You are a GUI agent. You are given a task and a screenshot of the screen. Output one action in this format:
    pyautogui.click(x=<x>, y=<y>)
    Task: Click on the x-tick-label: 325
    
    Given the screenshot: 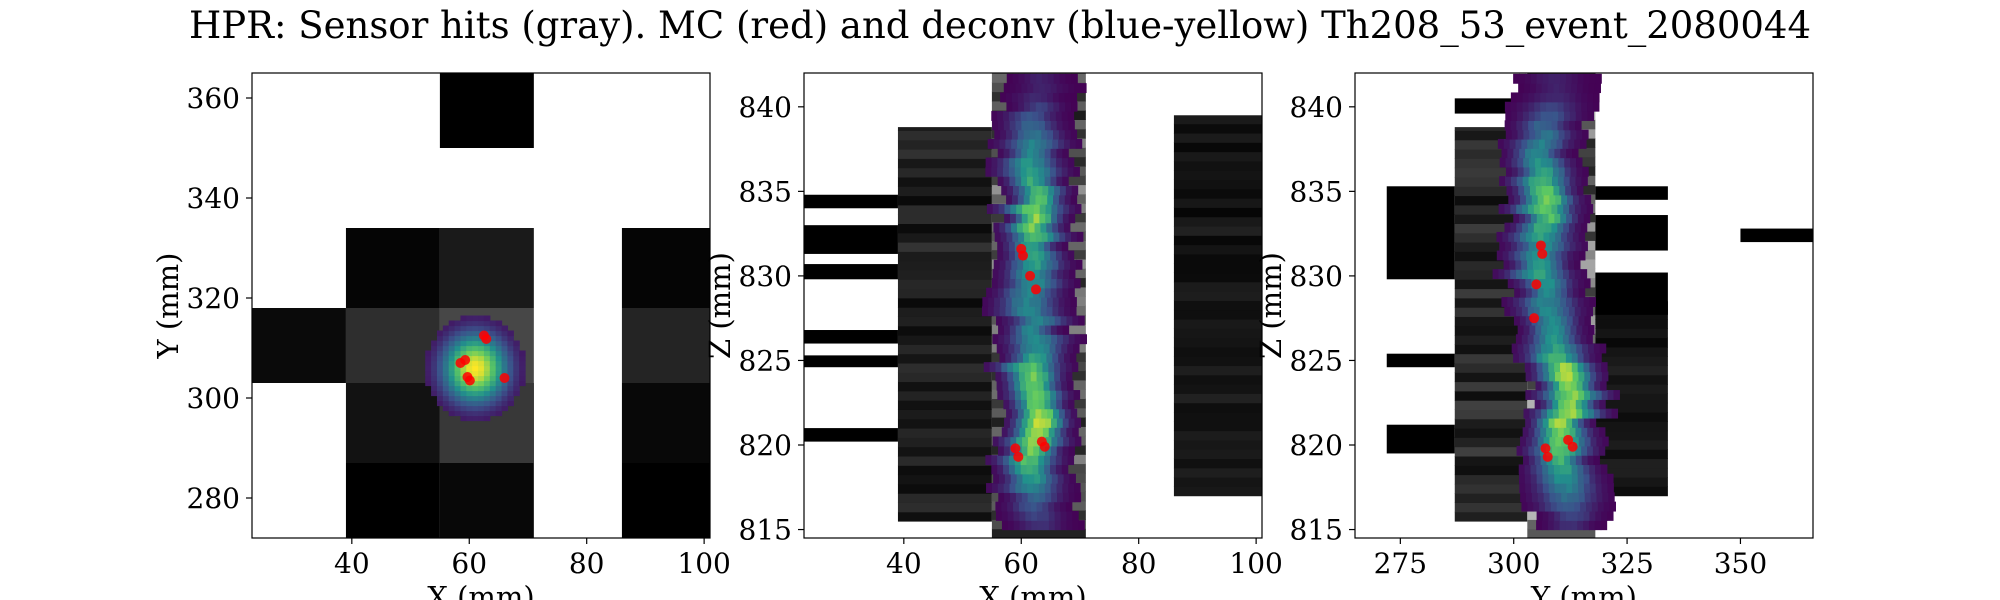 What is the action you would take?
    pyautogui.click(x=1626, y=563)
    